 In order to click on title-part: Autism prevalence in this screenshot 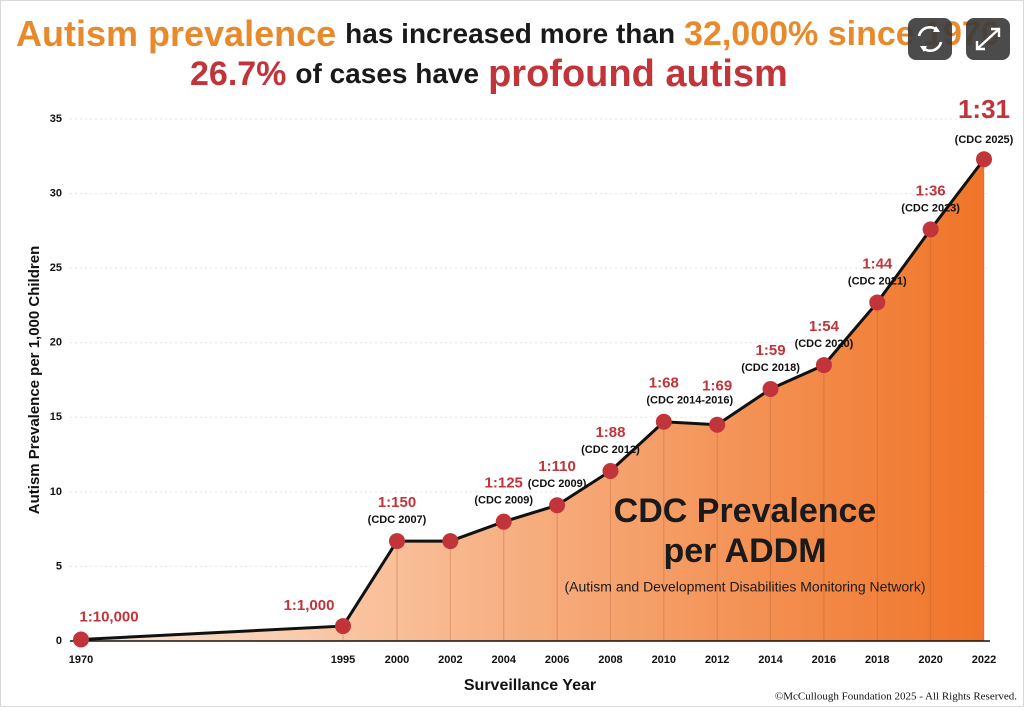, I will do `click(176, 33)`.